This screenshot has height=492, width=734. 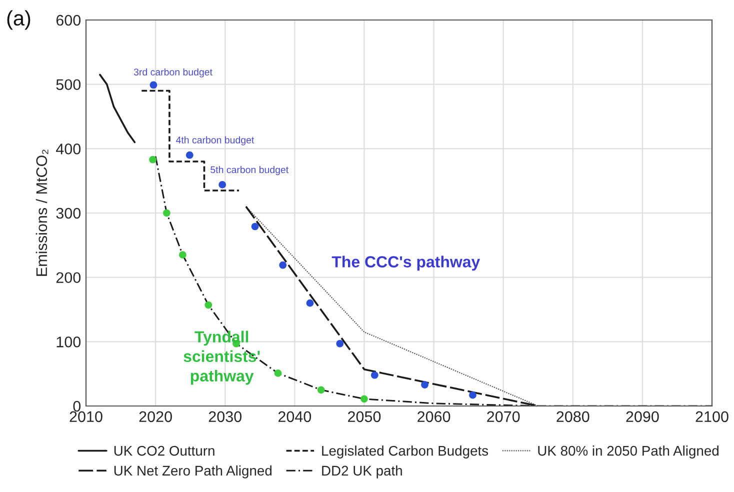 I want to click on x-tick-label: 2090, so click(x=642, y=416).